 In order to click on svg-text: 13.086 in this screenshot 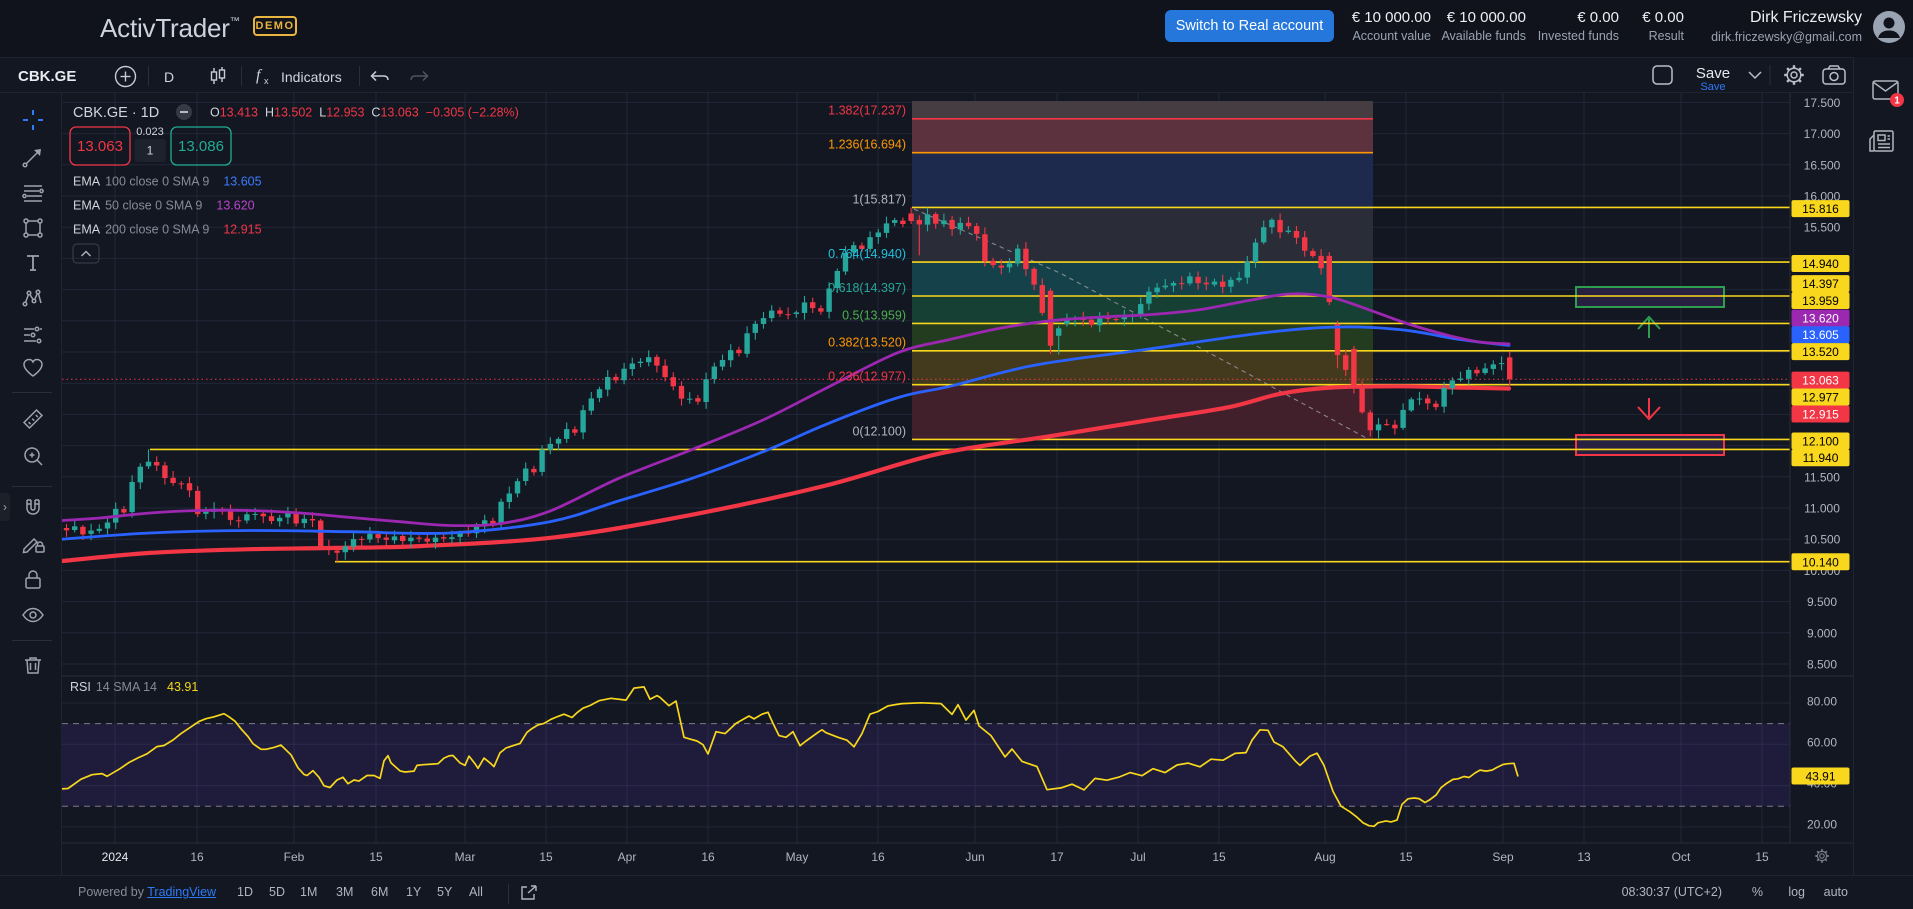, I will do `click(201, 146)`.